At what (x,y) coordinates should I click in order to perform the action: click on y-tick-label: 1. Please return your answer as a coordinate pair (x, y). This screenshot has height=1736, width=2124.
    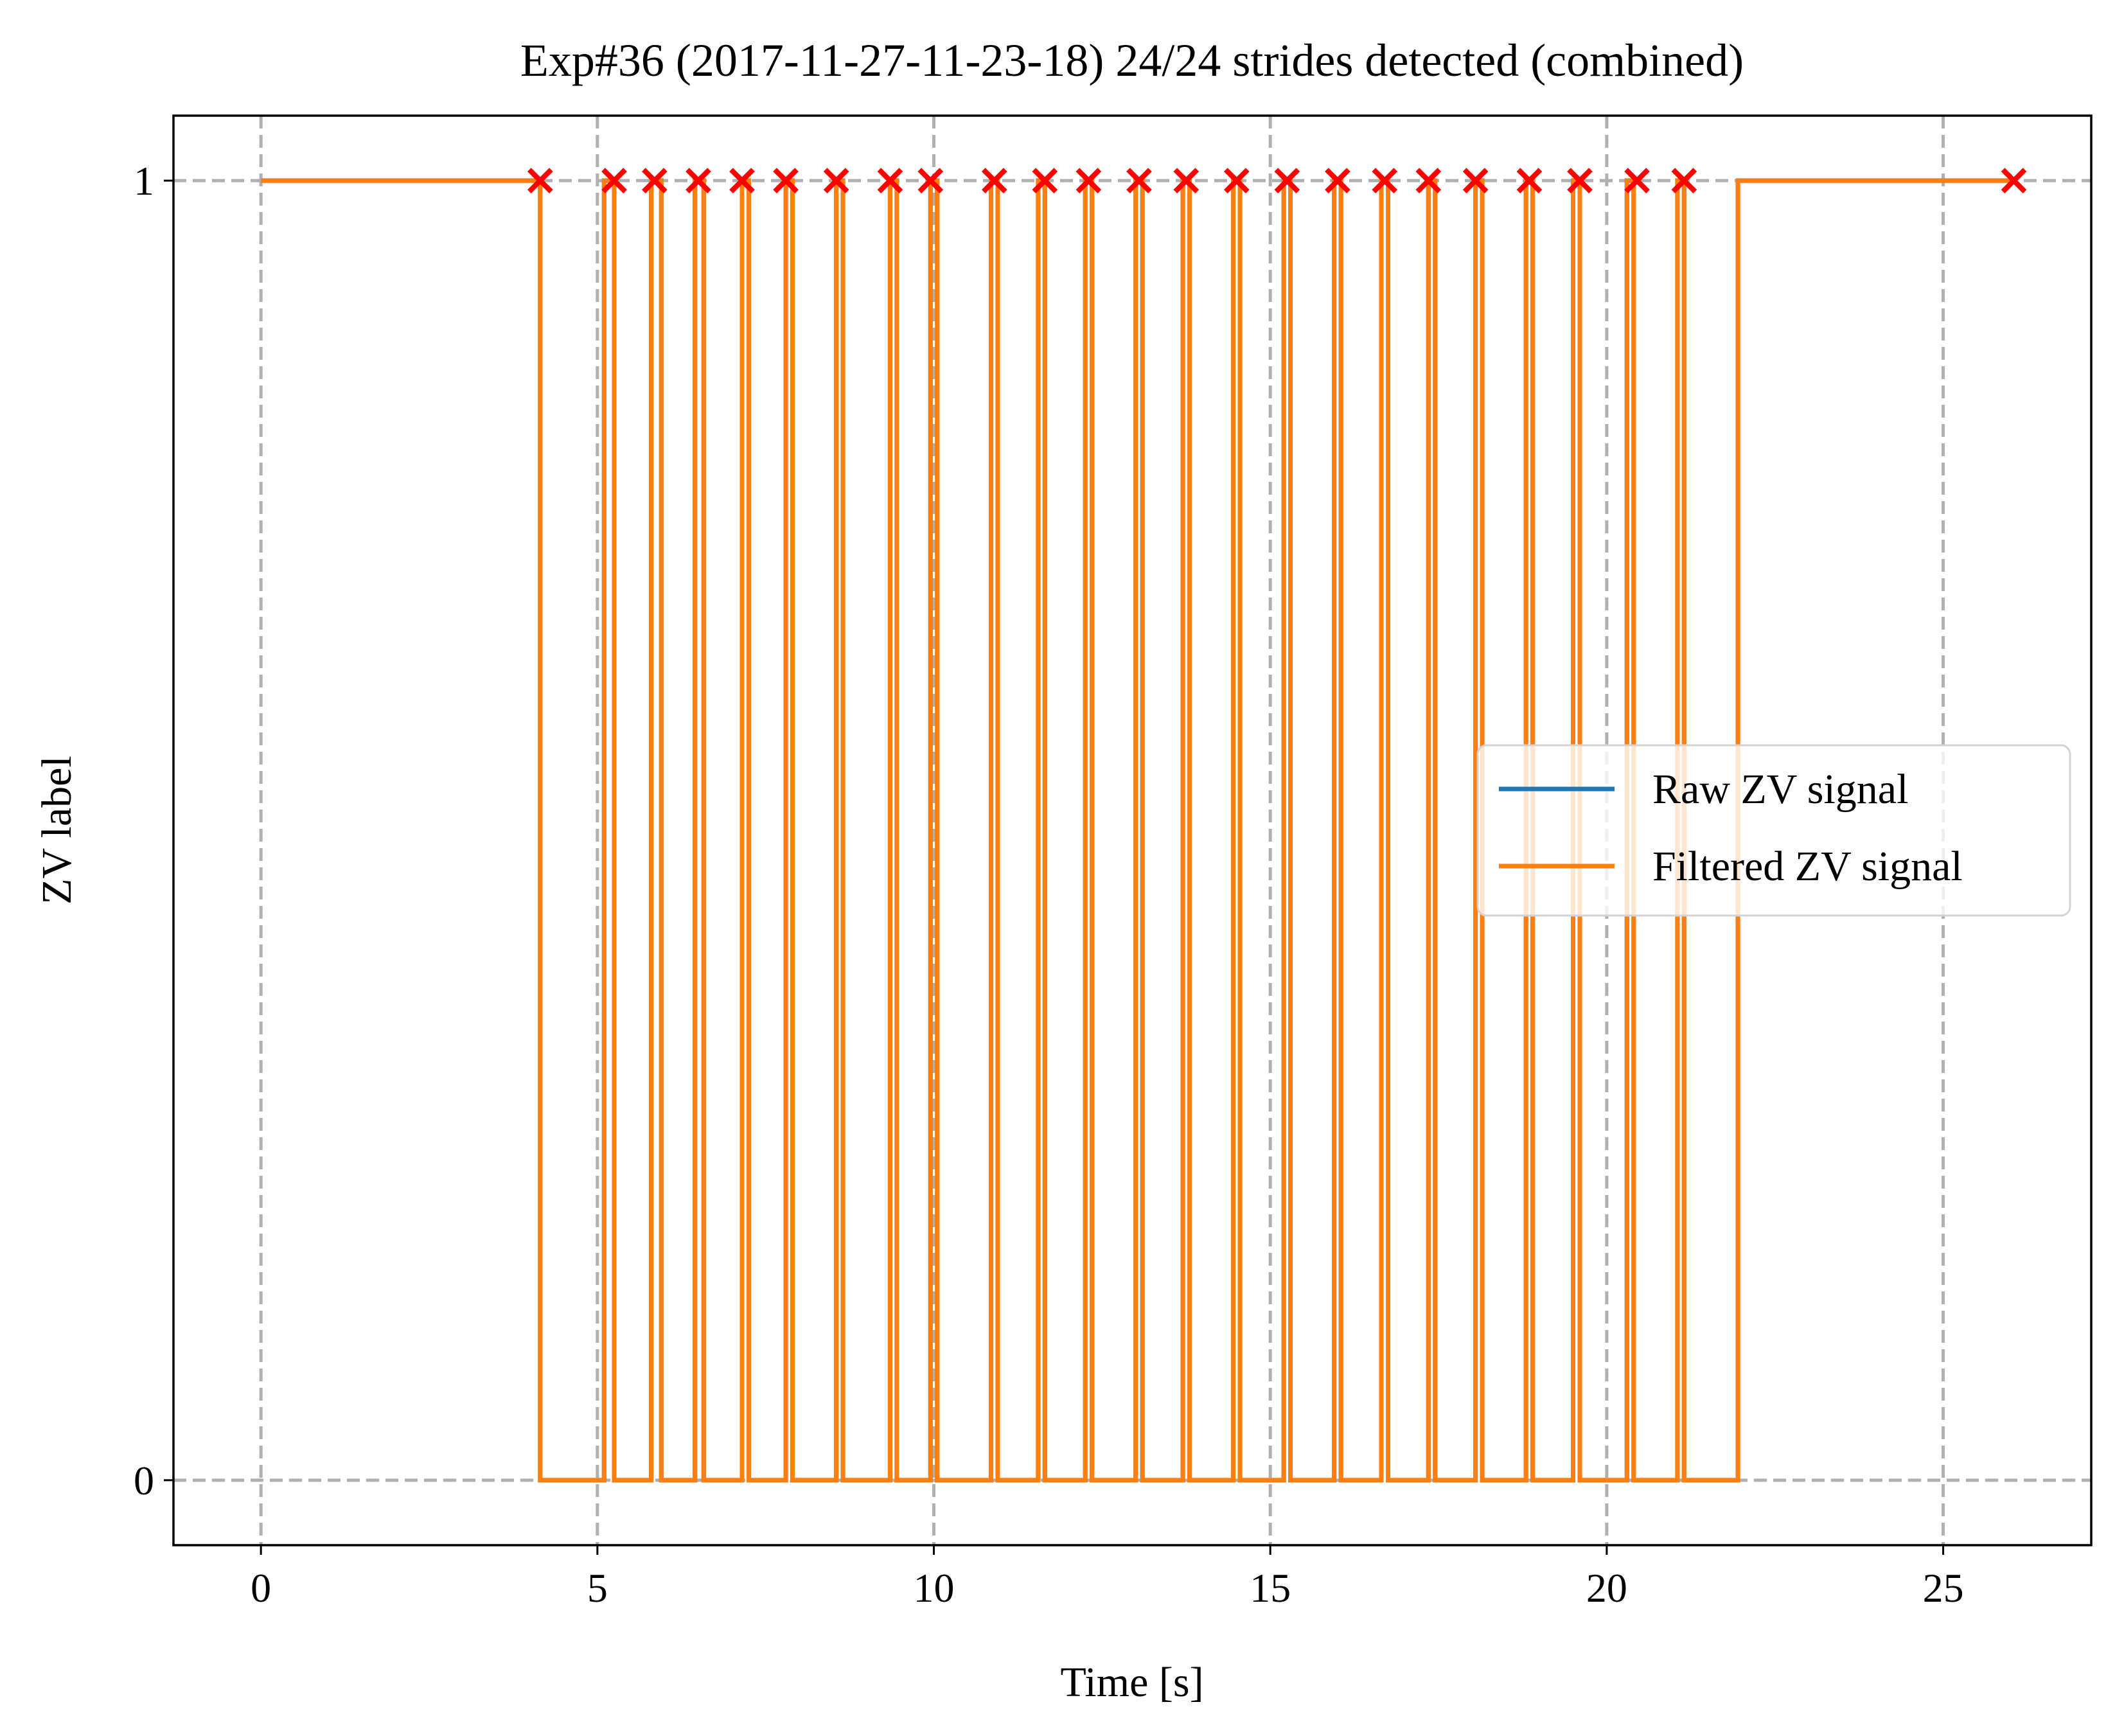
    Looking at the image, I should click on (144, 181).